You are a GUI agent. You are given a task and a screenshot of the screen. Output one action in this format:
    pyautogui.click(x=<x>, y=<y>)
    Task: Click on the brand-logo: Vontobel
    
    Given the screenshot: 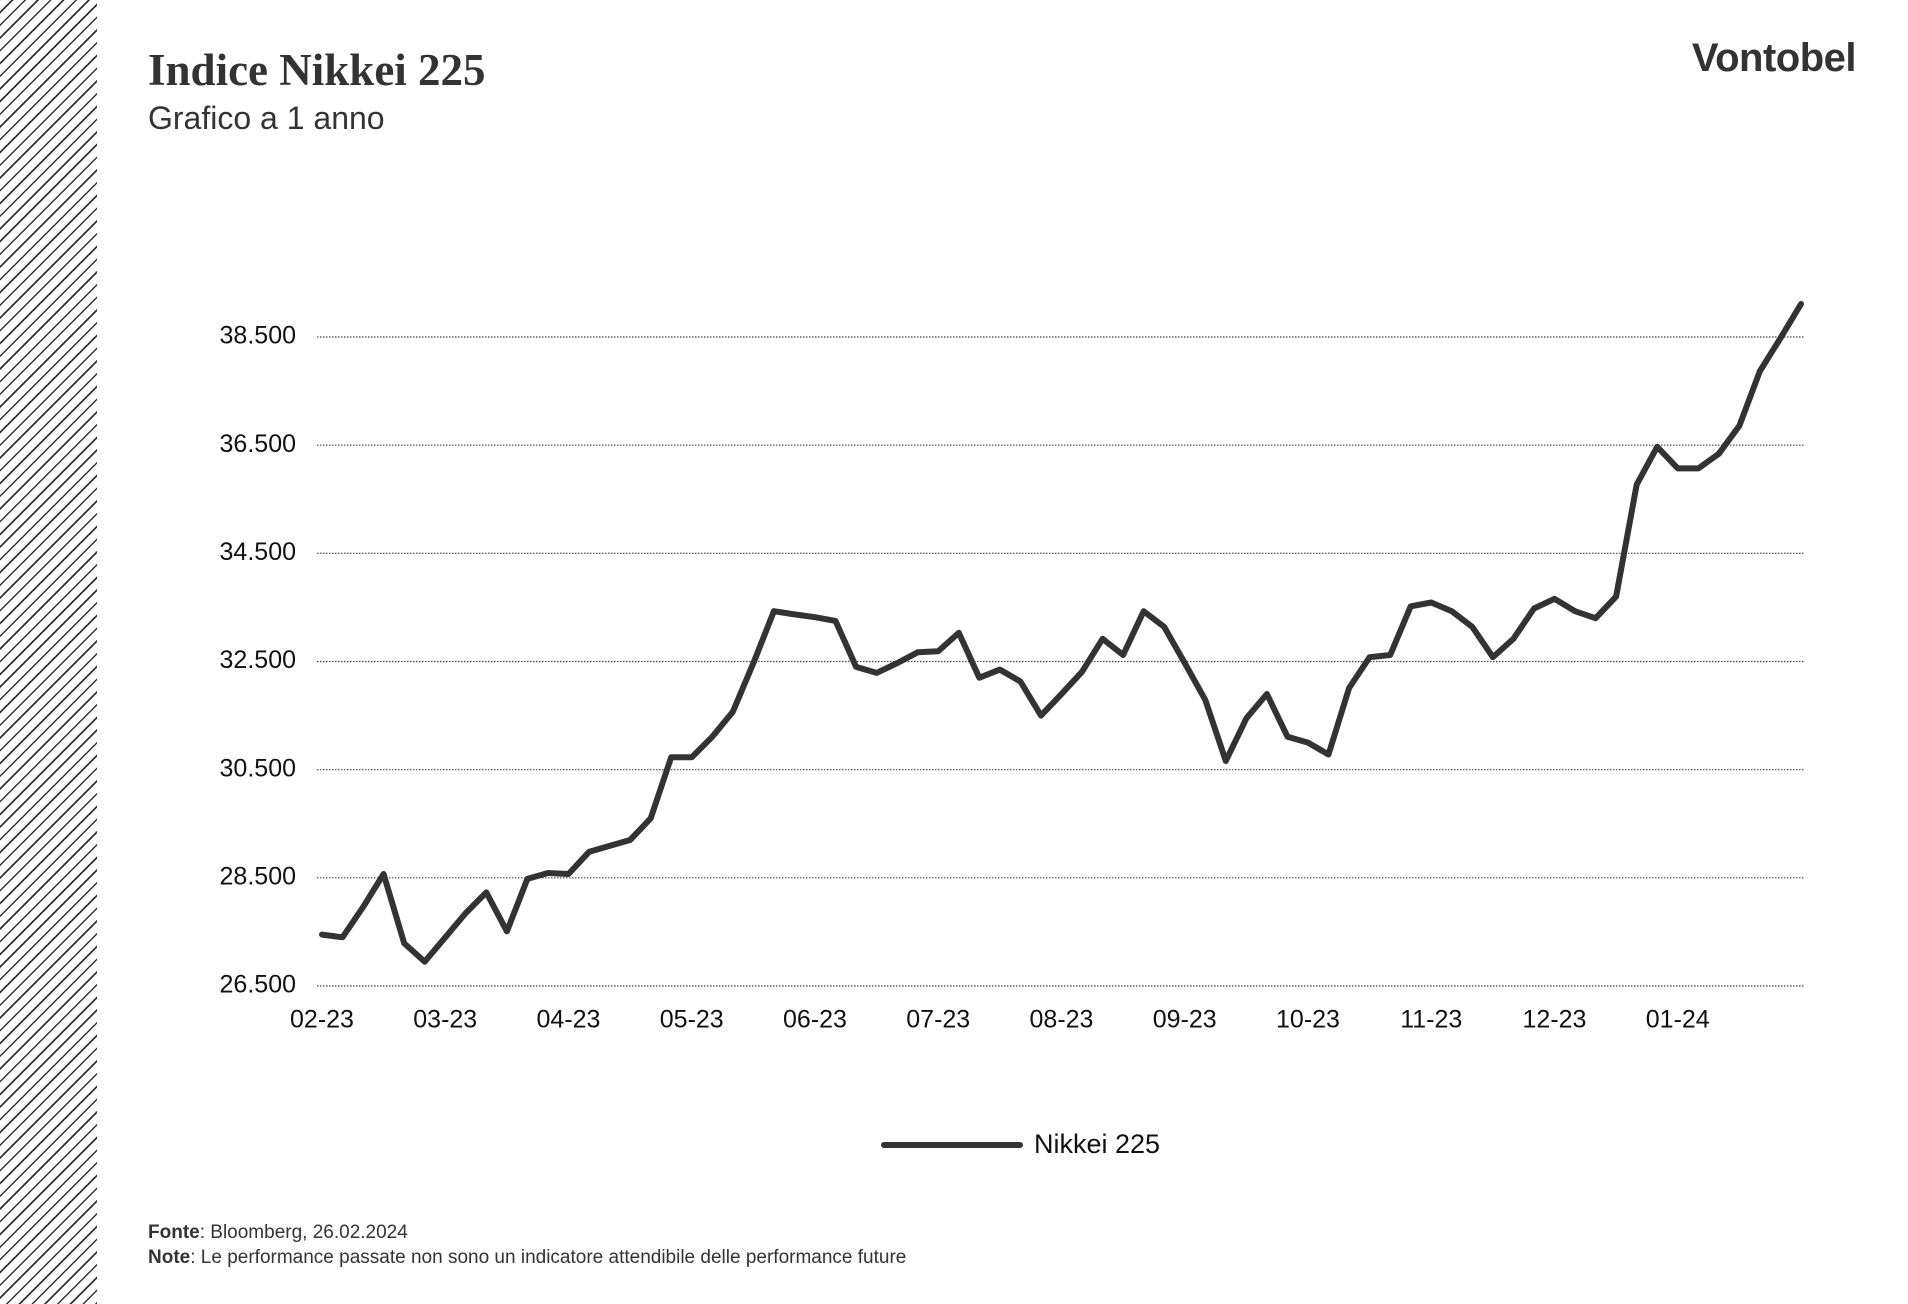 What is the action you would take?
    pyautogui.click(x=1774, y=58)
    